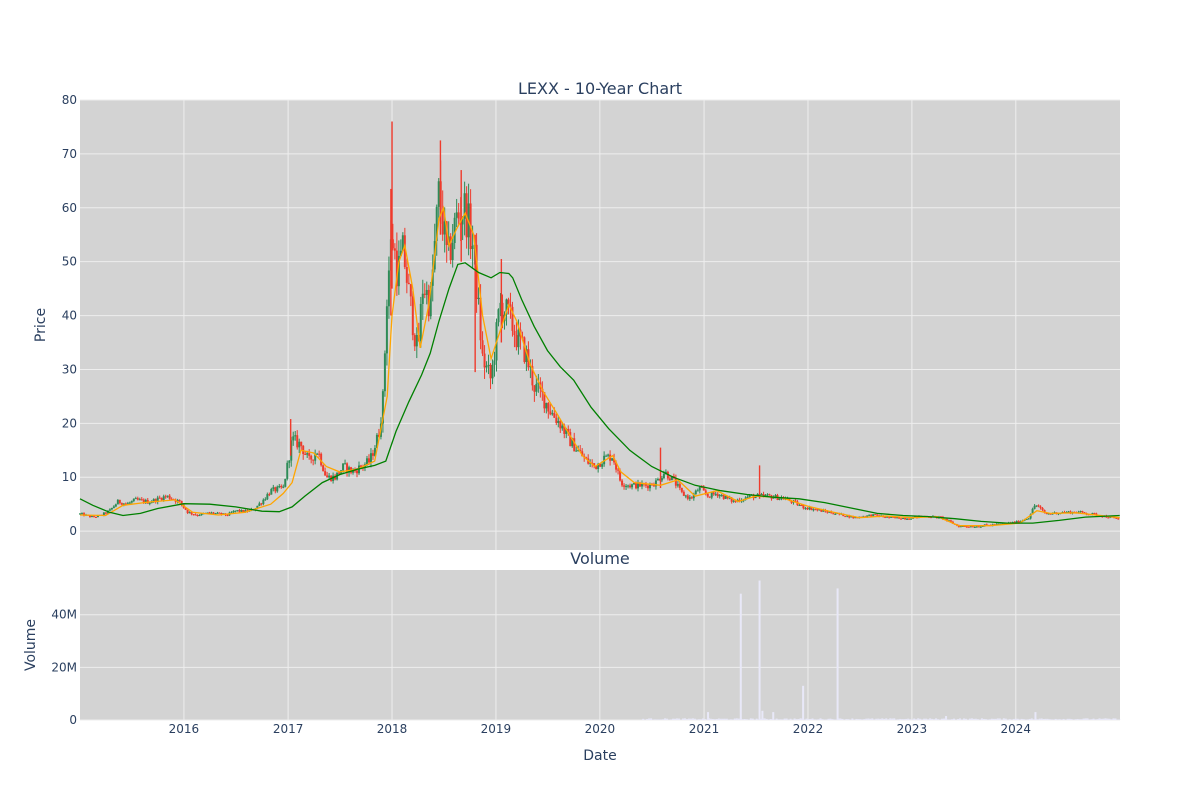 The width and height of the screenshot is (1200, 800). Describe the element at coordinates (69, 208) in the screenshot. I see `price-y-tick-label: 60` at that location.